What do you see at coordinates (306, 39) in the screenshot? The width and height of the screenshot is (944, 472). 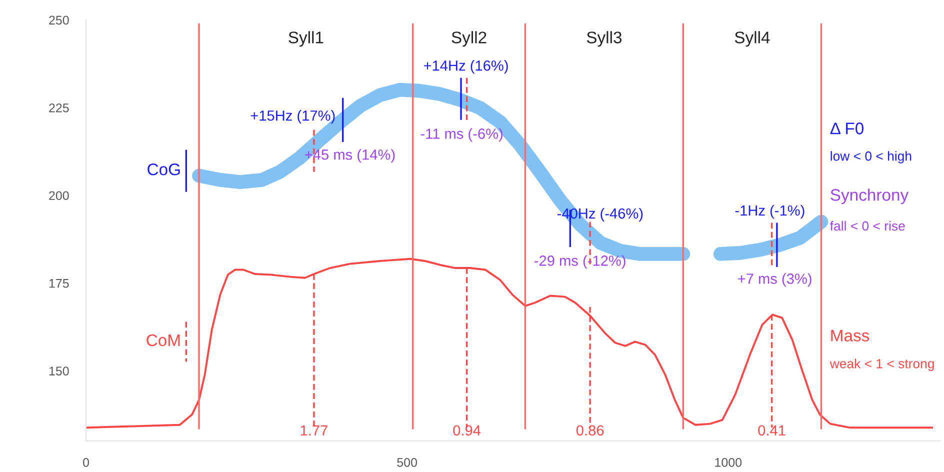 I see `annotation: Syll1` at bounding box center [306, 39].